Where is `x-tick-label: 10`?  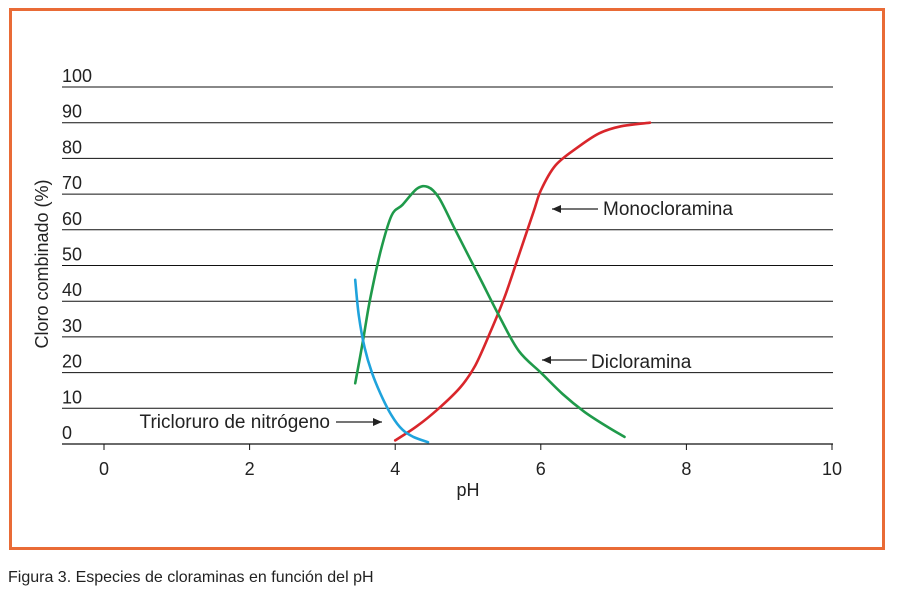
x-tick-label: 10 is located at coordinates (832, 469).